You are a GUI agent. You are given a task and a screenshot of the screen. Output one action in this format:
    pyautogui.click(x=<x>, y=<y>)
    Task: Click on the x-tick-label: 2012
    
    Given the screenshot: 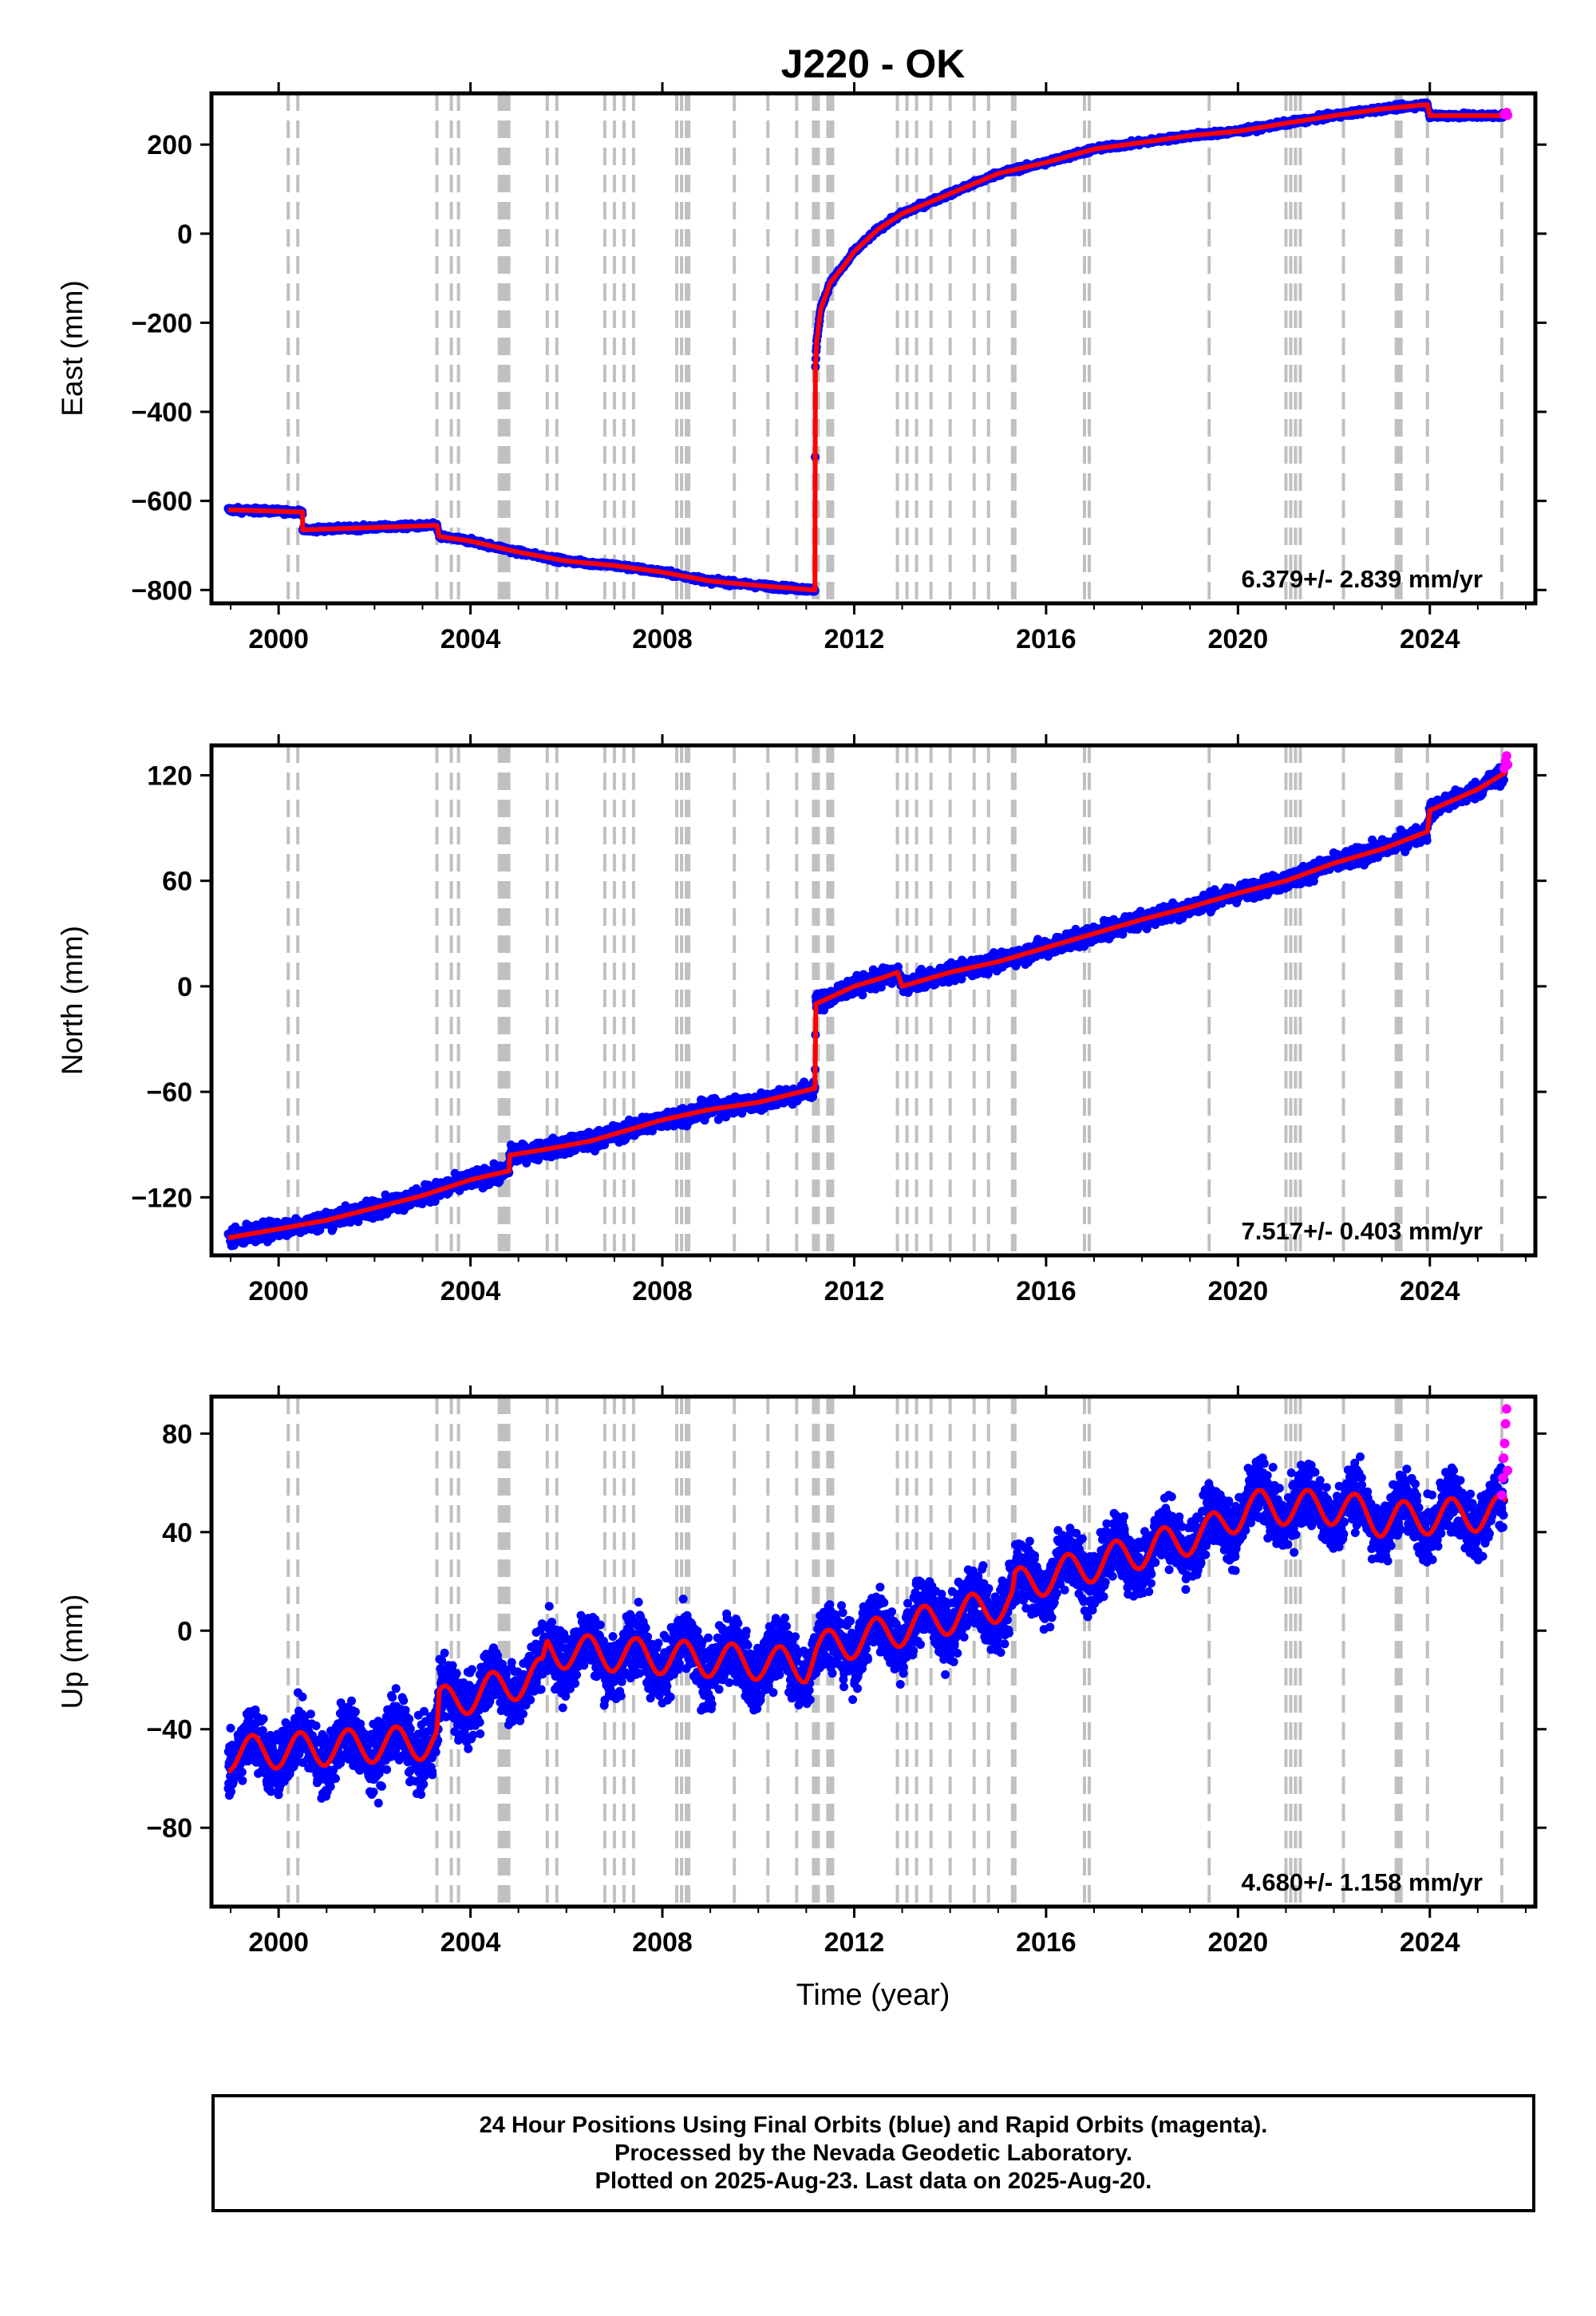 What is the action you would take?
    pyautogui.click(x=854, y=639)
    